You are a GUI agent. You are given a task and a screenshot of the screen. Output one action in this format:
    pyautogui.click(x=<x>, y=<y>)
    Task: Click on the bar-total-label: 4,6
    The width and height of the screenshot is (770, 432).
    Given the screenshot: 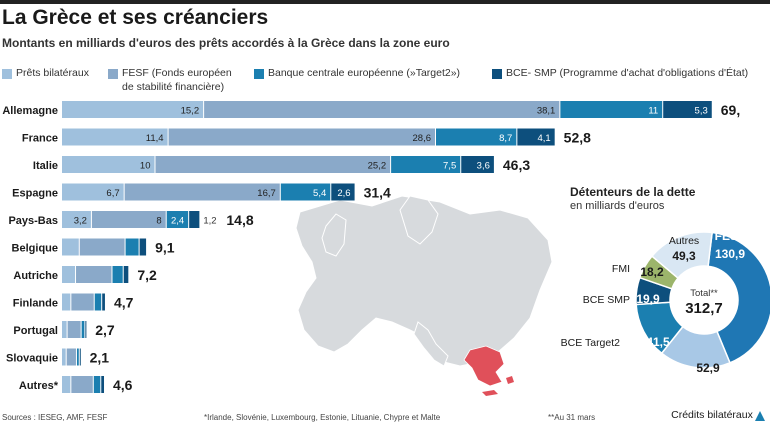 What is the action you would take?
    pyautogui.click(x=123, y=385)
    